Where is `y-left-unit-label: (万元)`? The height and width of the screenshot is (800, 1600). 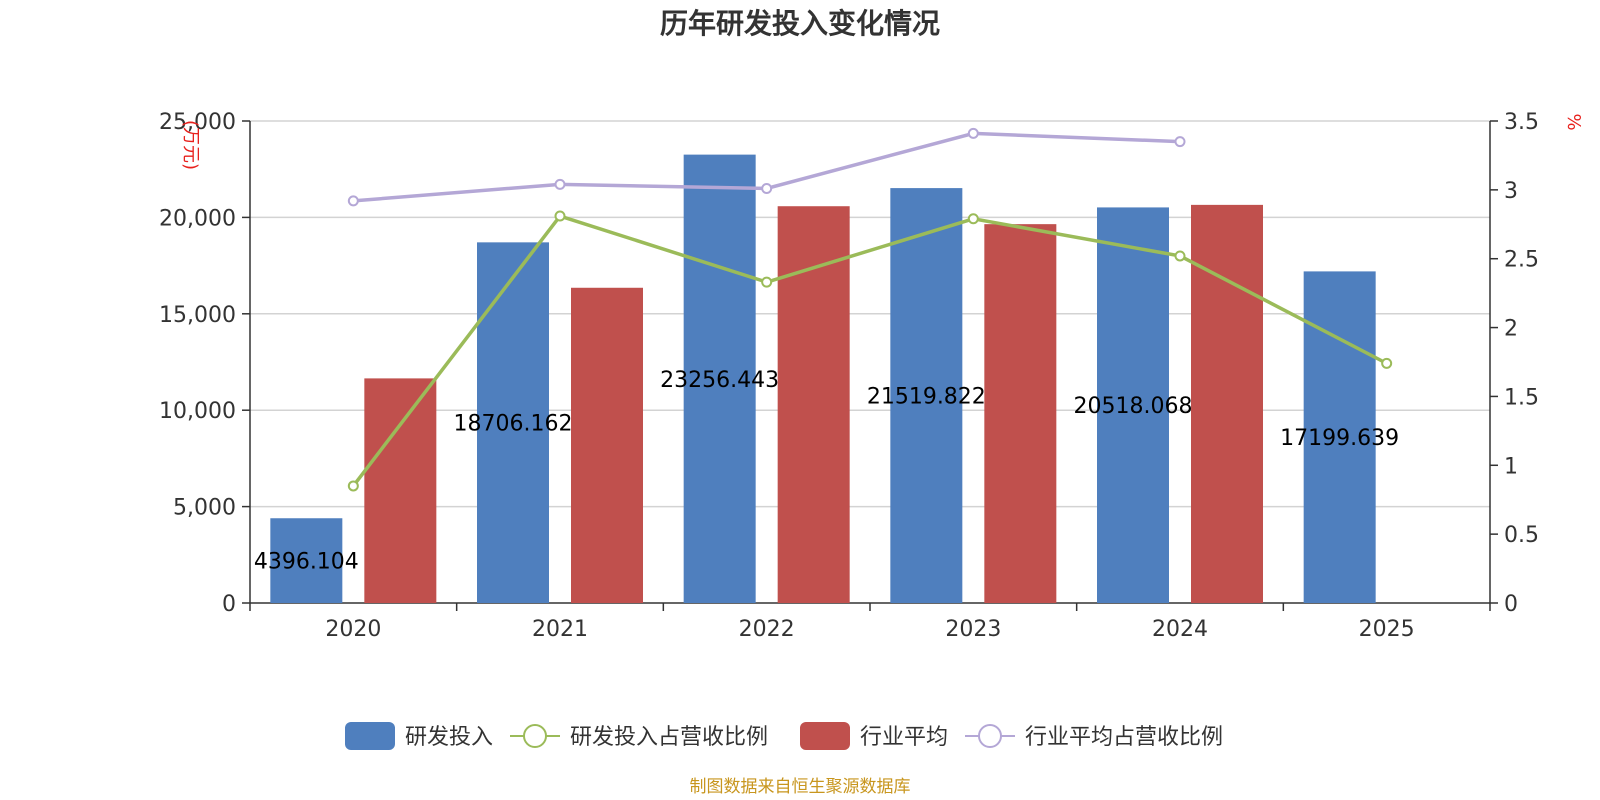
y-left-unit-label: (万元) is located at coordinates (190, 145).